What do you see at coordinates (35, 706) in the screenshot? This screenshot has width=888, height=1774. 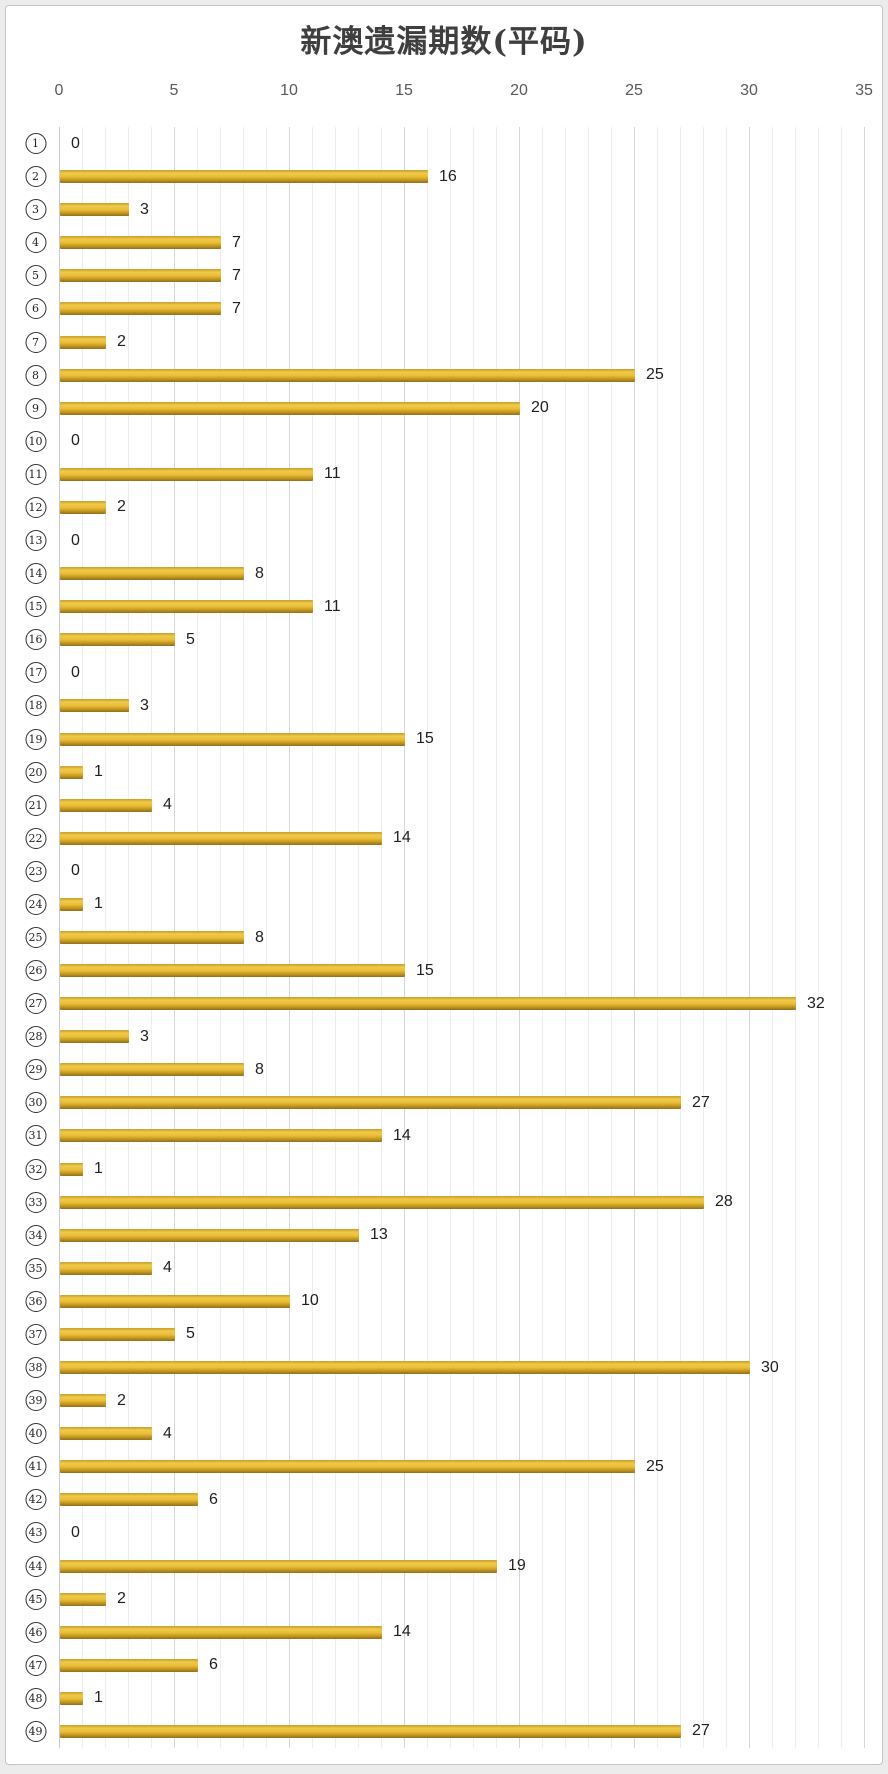 I see `category-label: 18` at bounding box center [35, 706].